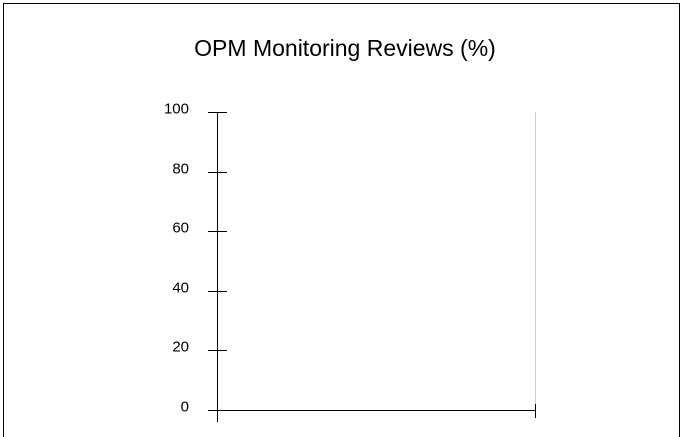  Describe the element at coordinates (176, 108) in the screenshot. I see `y-tick-label: 100` at that location.